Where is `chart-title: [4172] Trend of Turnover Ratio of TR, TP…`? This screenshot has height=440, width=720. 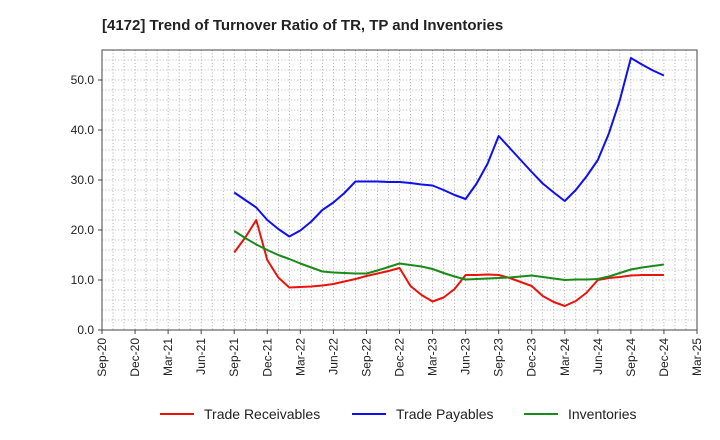
chart-title: [4172] Trend of Turnover Ratio of TR, TP… is located at coordinates (302, 25).